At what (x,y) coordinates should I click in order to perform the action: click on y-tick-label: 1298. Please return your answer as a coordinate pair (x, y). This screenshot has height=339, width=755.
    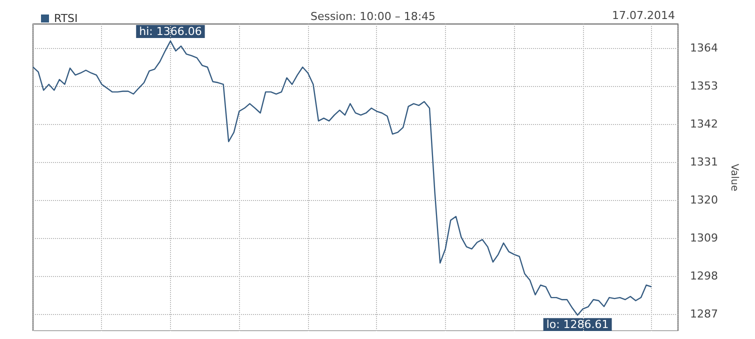
    Looking at the image, I should click on (704, 275).